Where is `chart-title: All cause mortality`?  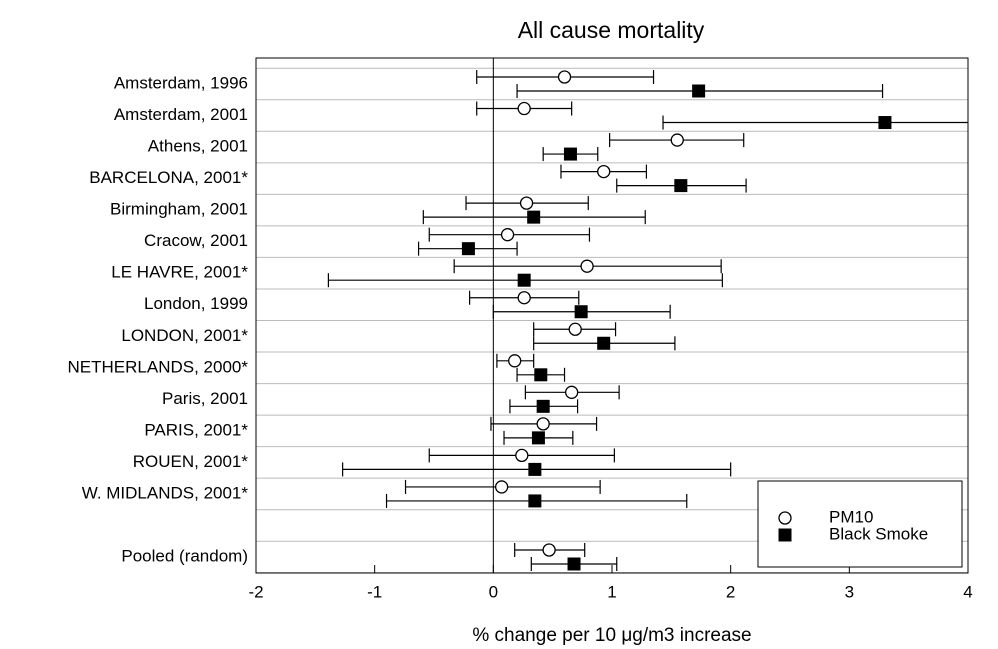
chart-title: All cause mortality is located at coordinates (611, 30).